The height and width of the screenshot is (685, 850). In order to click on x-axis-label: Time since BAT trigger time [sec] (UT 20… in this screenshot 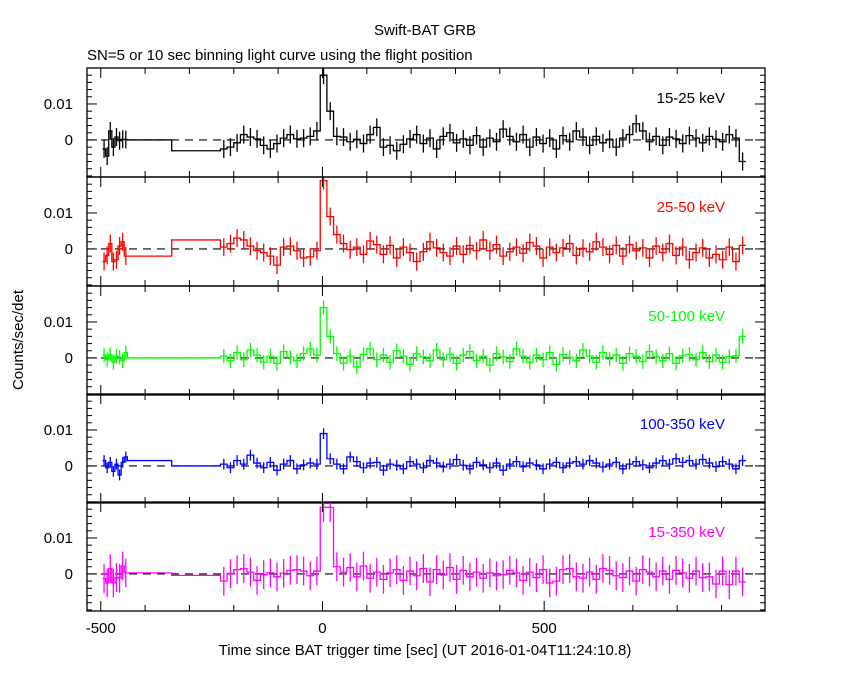, I will do `click(425, 650)`.